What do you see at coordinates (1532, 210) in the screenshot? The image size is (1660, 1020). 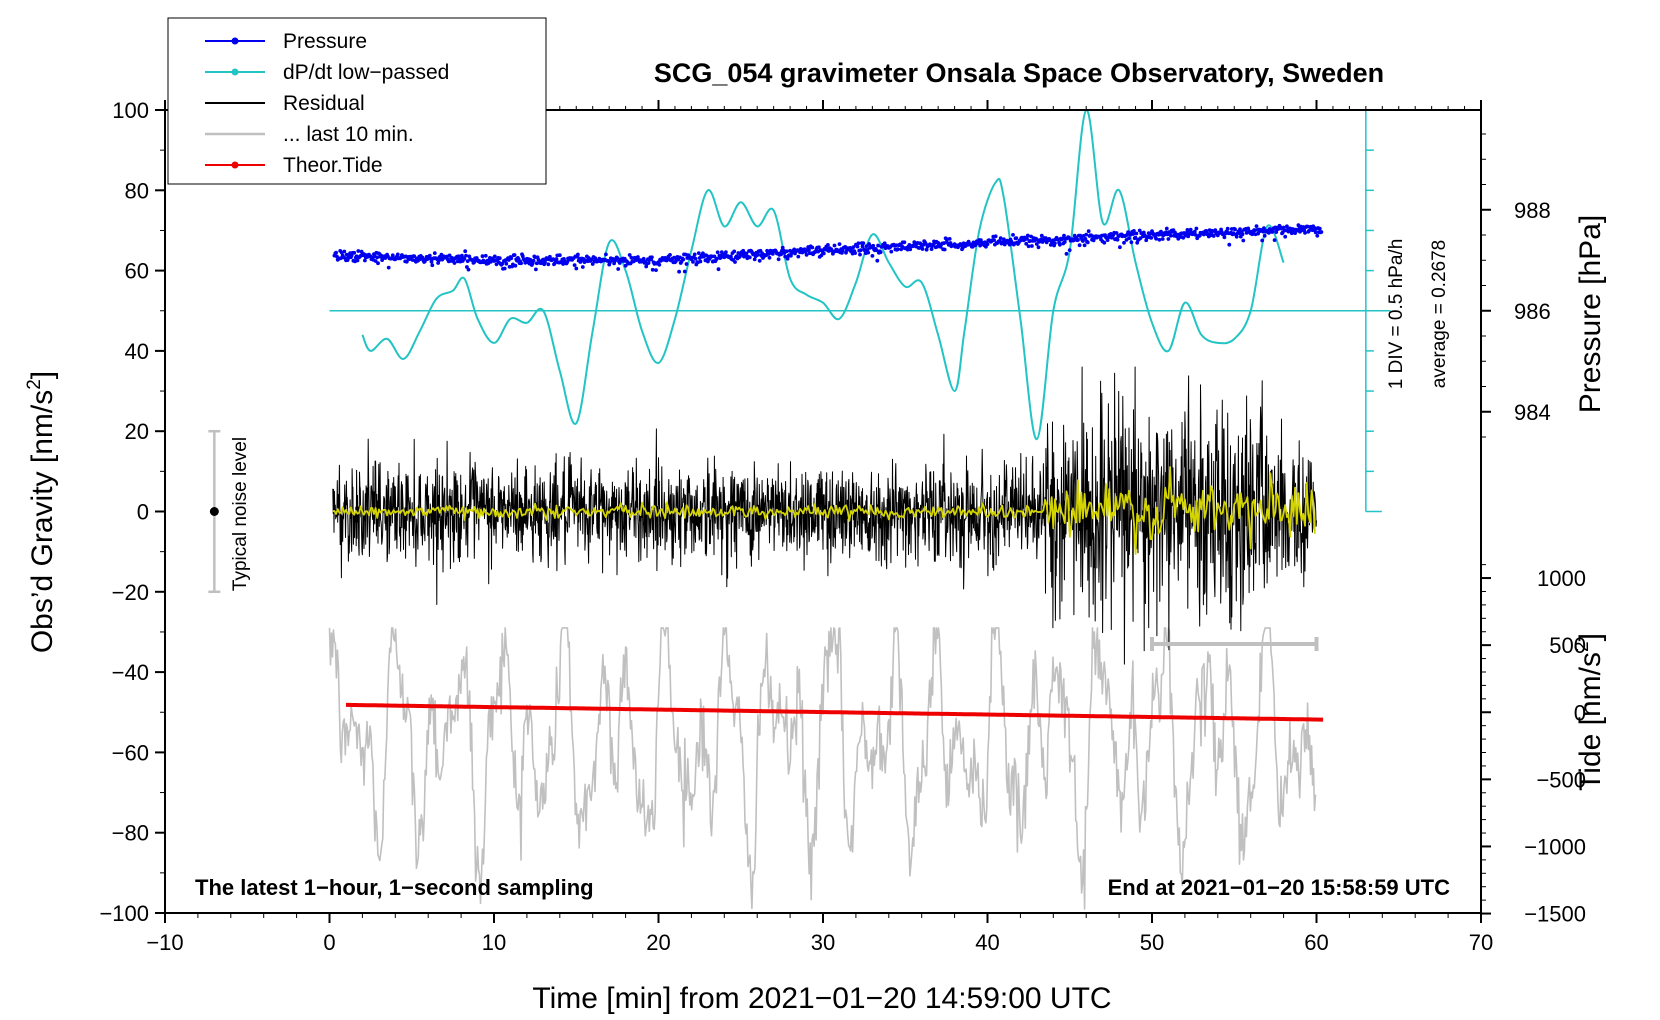 I see `pressure-tick-label: 988` at bounding box center [1532, 210].